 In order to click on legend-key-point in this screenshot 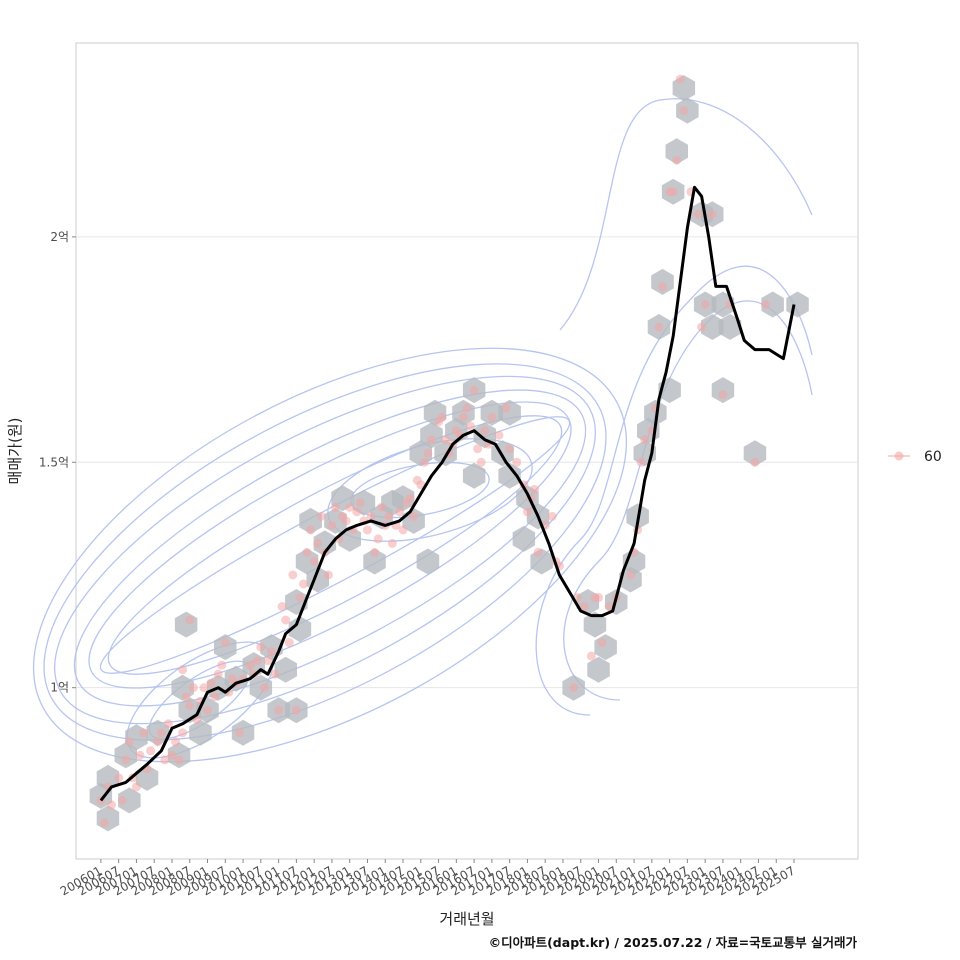, I will do `click(899, 456)`.